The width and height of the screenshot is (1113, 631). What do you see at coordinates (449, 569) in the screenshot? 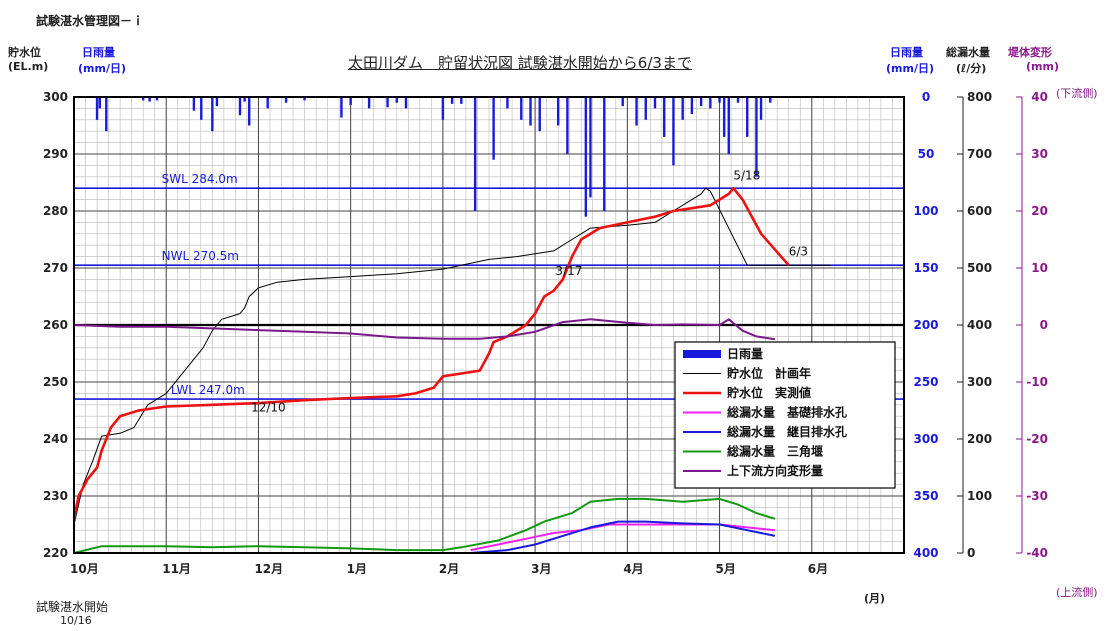
I see `x-month-tick-label: 2月` at bounding box center [449, 569].